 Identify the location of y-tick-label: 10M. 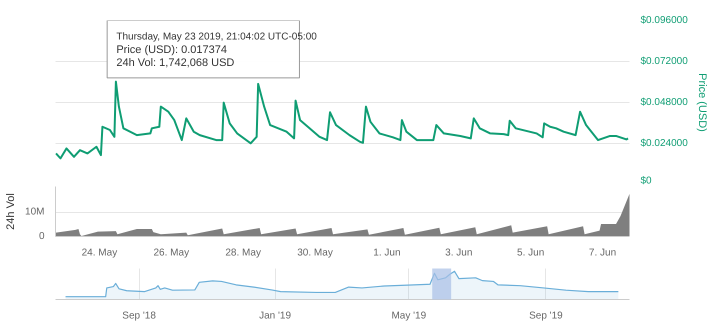
(34, 212).